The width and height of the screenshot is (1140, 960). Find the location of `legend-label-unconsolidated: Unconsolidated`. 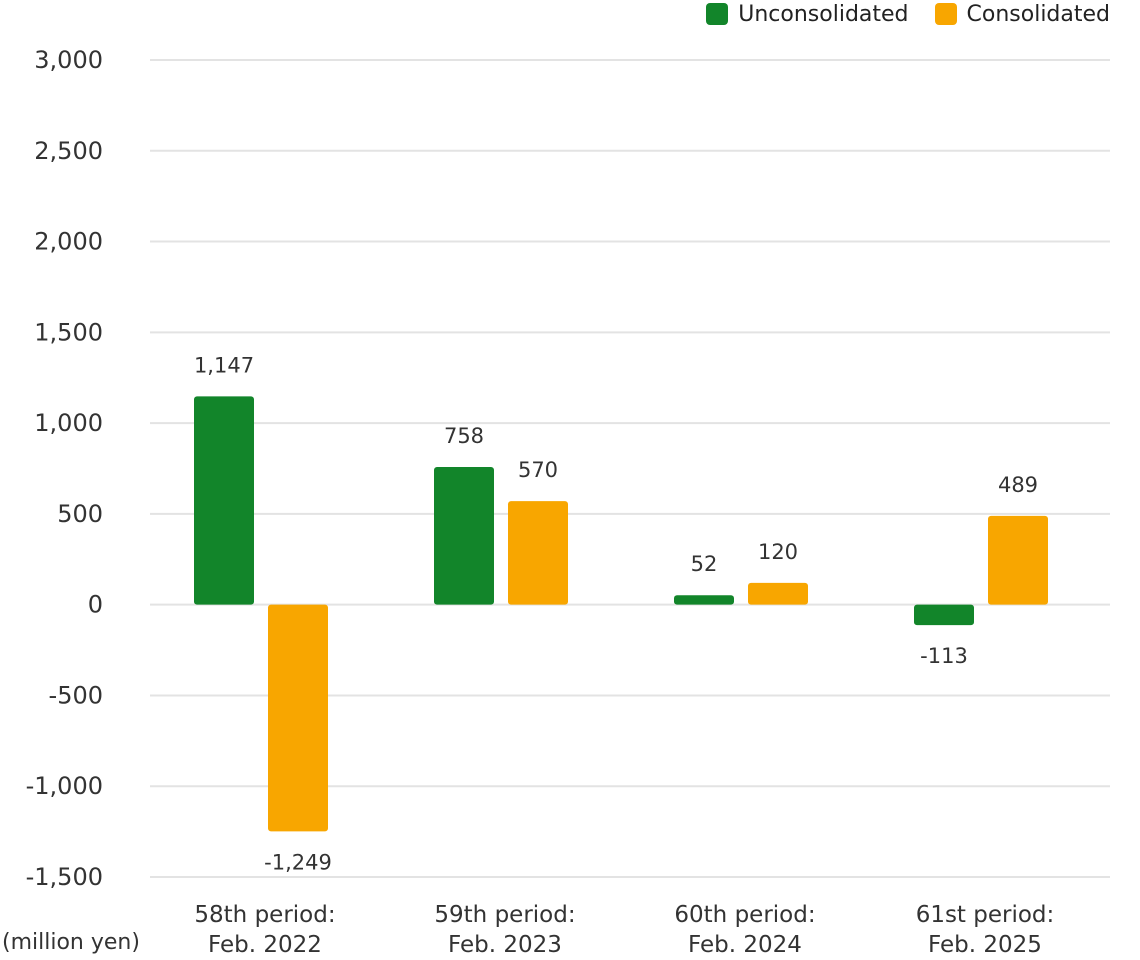

legend-label-unconsolidated: Unconsolidated is located at coordinates (823, 14).